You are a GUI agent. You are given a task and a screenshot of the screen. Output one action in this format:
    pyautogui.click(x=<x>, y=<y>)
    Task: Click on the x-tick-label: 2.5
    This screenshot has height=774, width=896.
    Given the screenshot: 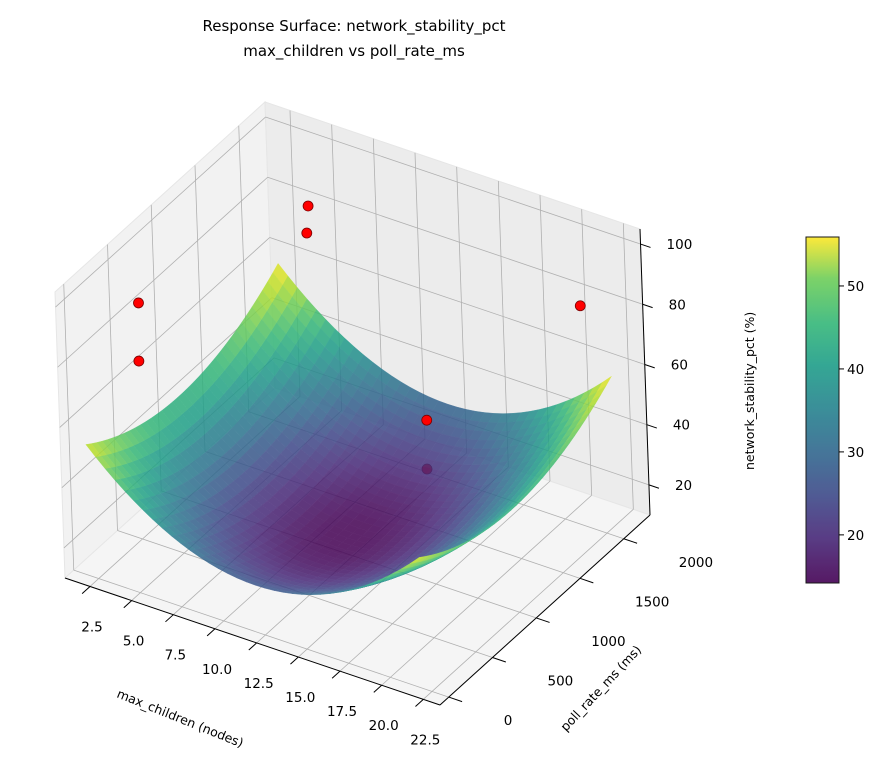 What is the action you would take?
    pyautogui.click(x=91, y=627)
    